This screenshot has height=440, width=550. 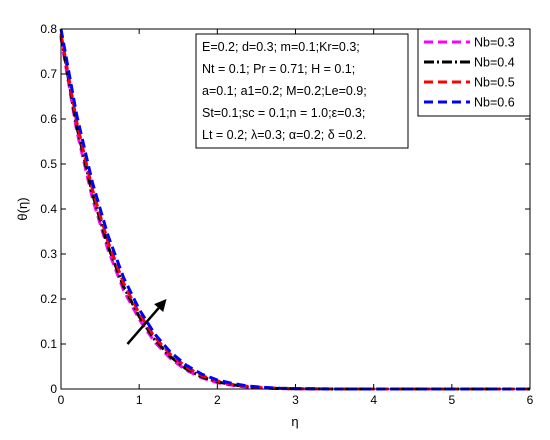 What do you see at coordinates (48, 344) in the screenshot?
I see `y-tick-label: 0.1` at bounding box center [48, 344].